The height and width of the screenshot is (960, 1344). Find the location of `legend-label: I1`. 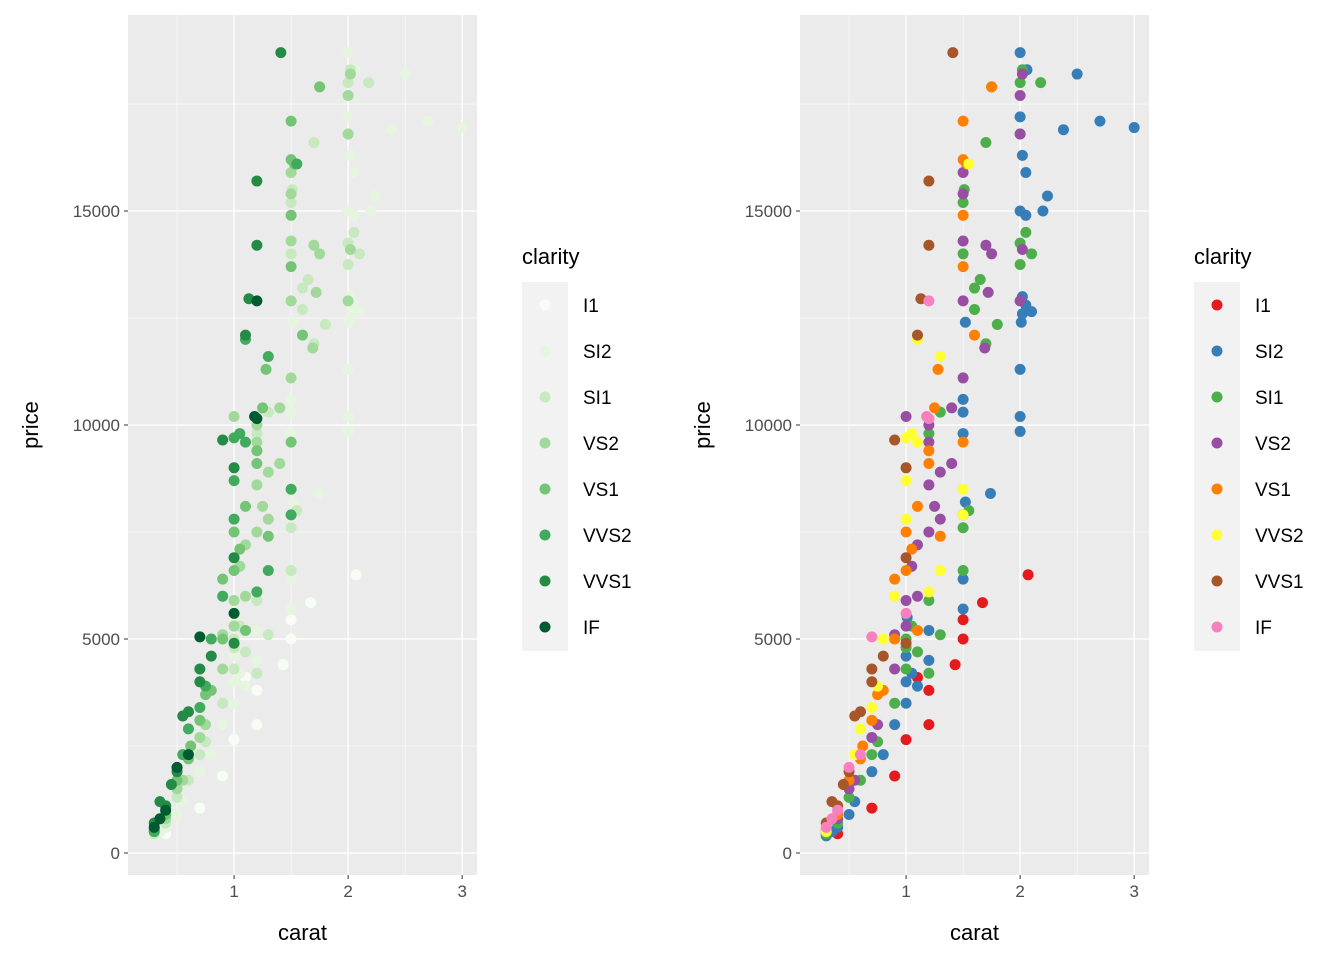

legend-label: I1 is located at coordinates (591, 306).